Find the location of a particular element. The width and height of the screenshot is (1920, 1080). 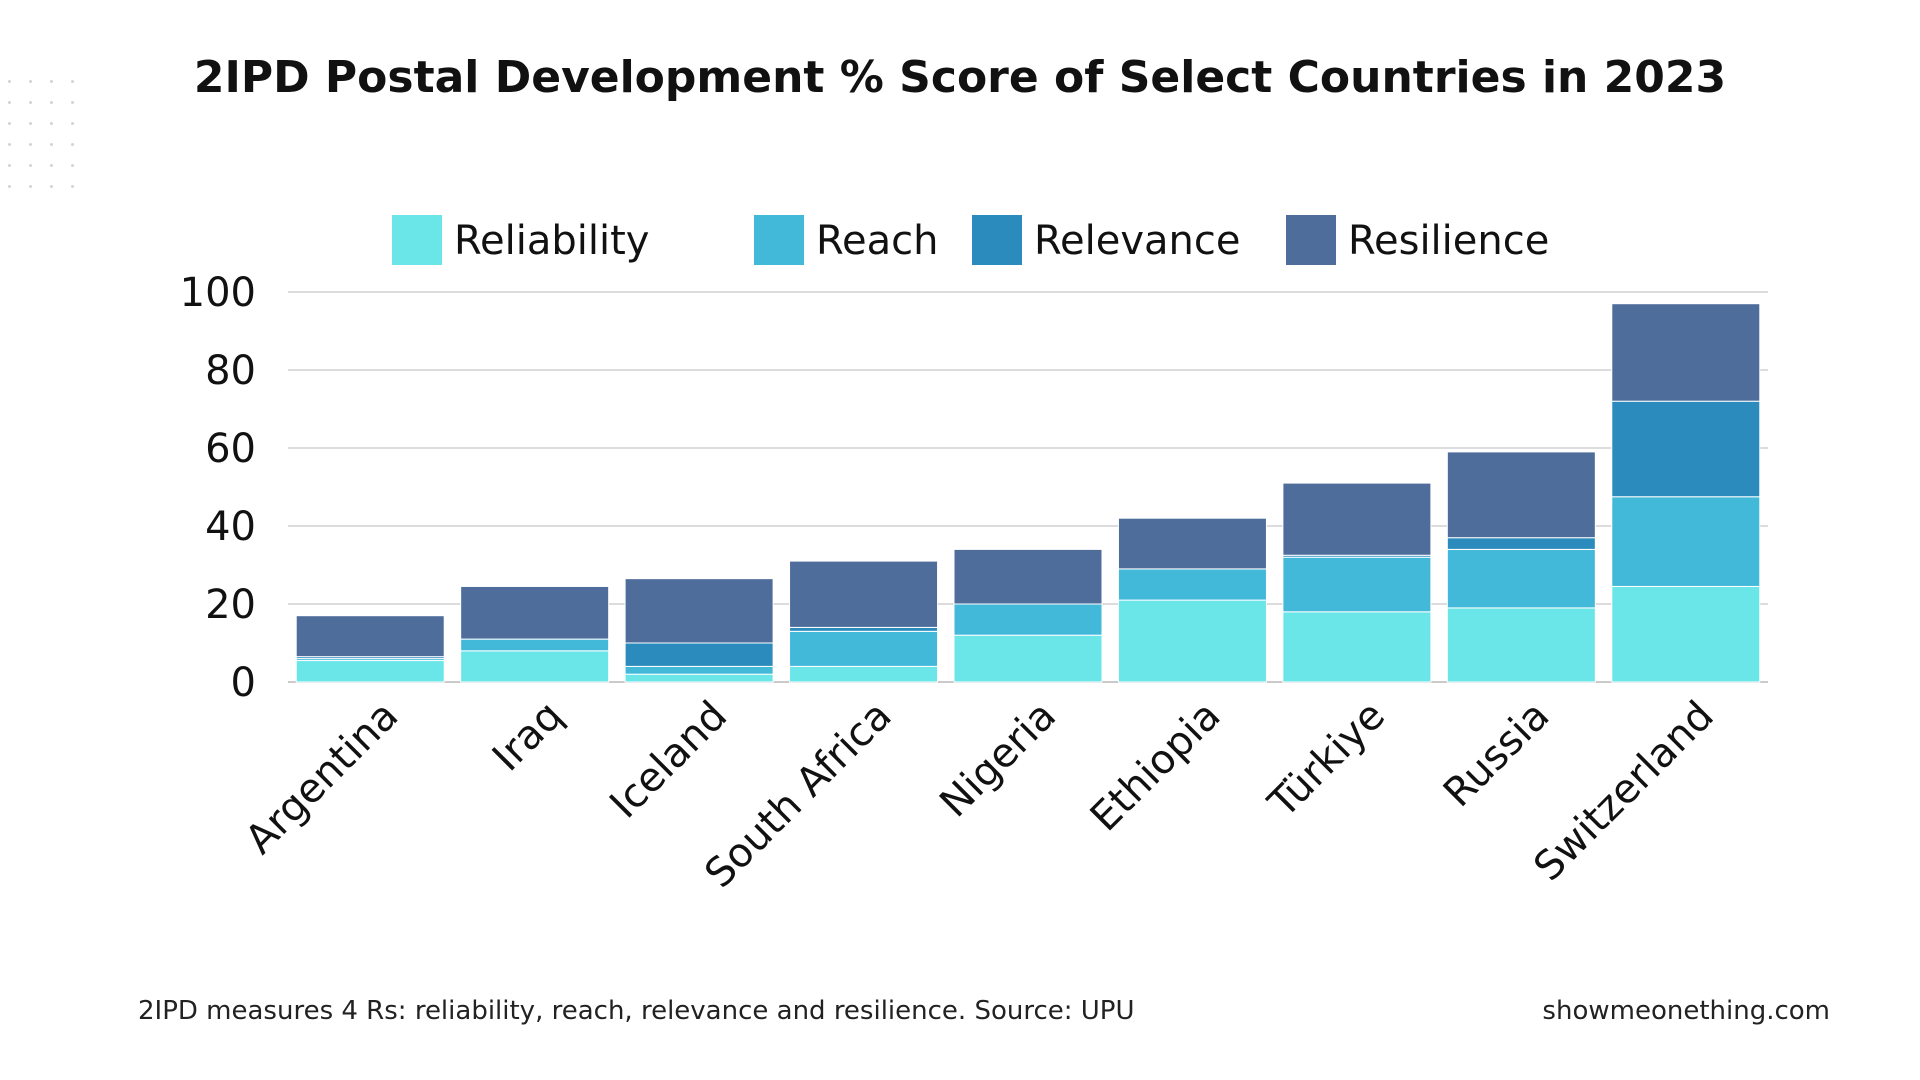

bar-group-turkiye is located at coordinates (1357, 582).